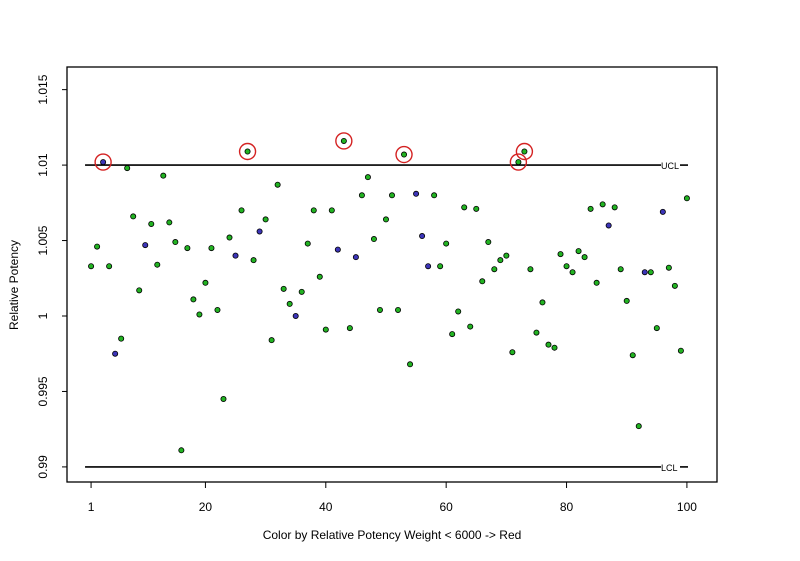 The height and width of the screenshot is (561, 800). I want to click on control-limit-label-lcl: LCL, so click(669, 468).